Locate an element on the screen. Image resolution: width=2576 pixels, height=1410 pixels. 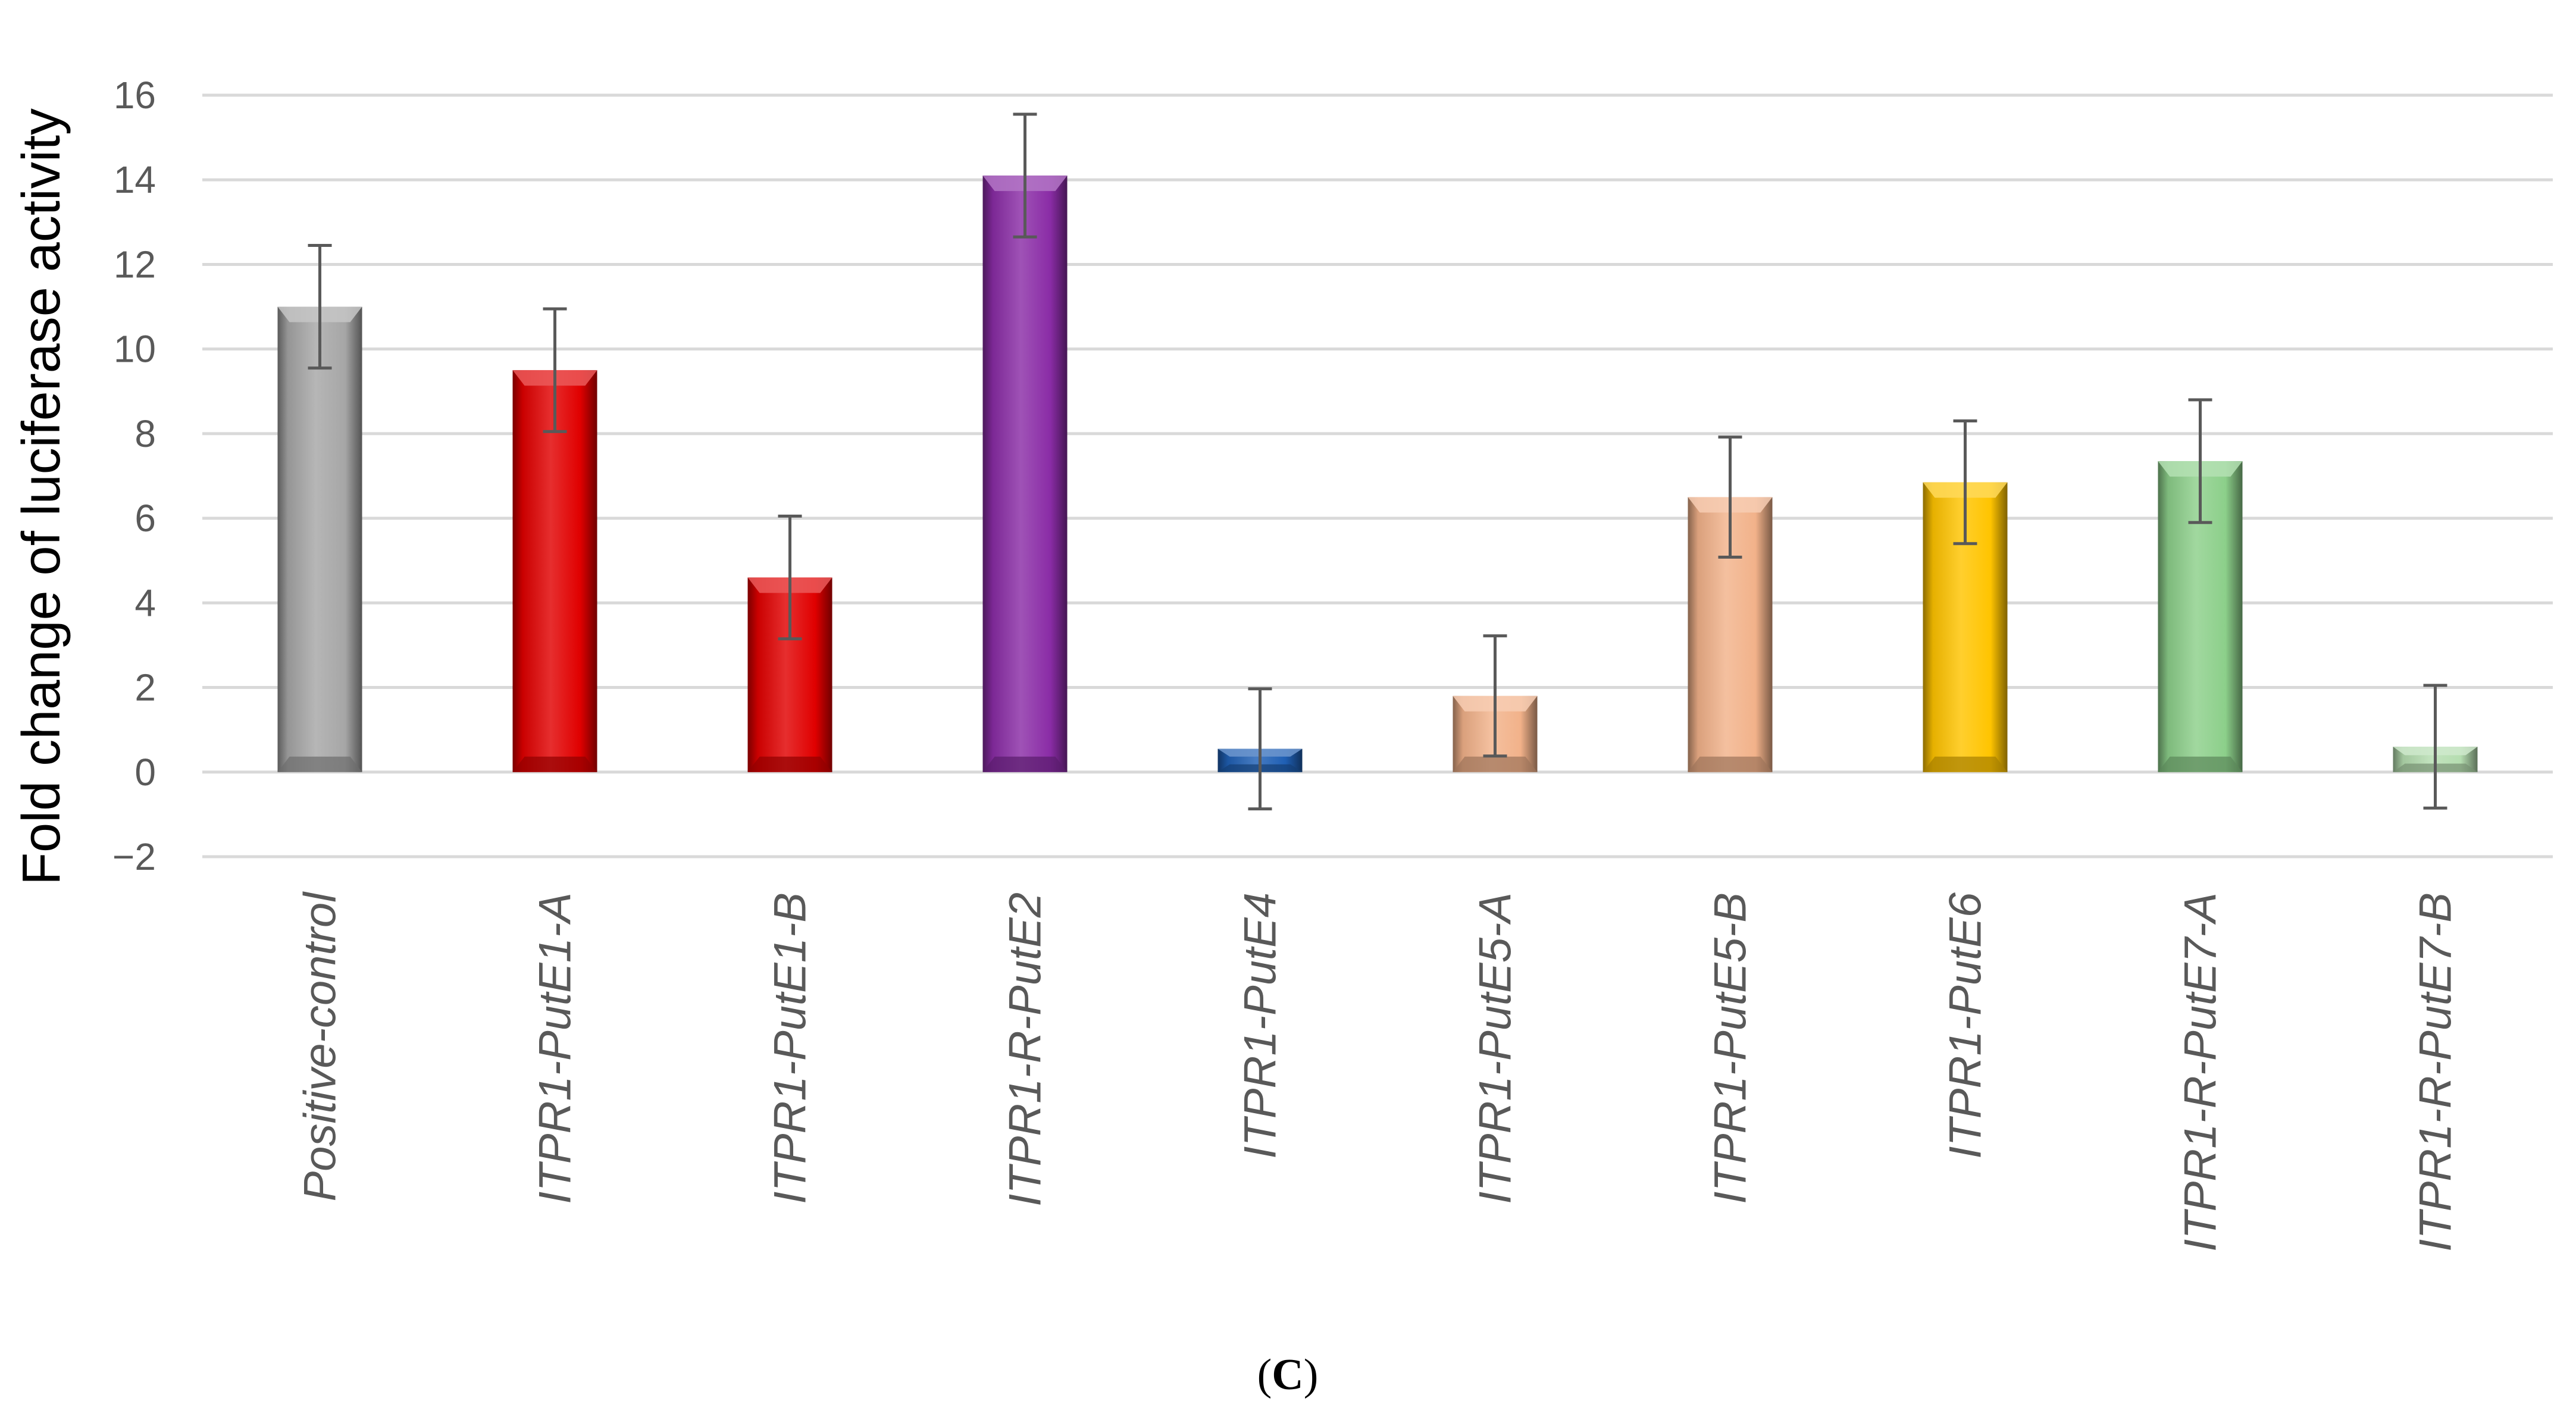
x-tick-label: ITPR1-PutE1-A is located at coordinates (555, 1048).